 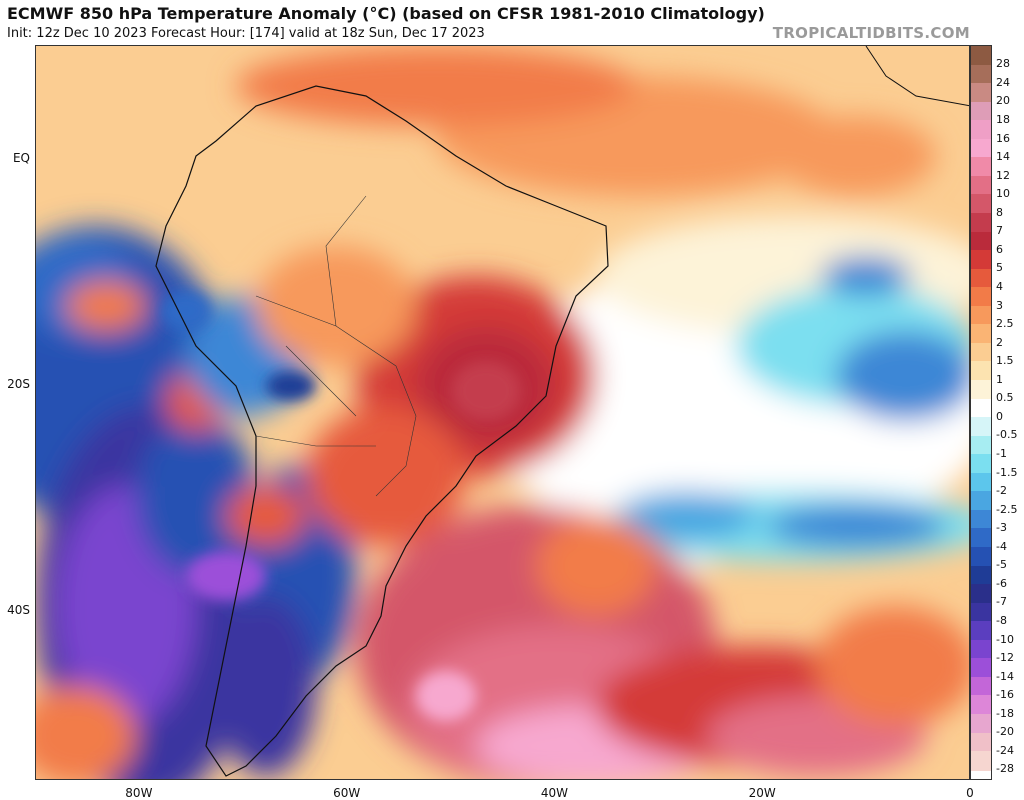 I want to click on colorbar-label: -7, so click(x=1001, y=602).